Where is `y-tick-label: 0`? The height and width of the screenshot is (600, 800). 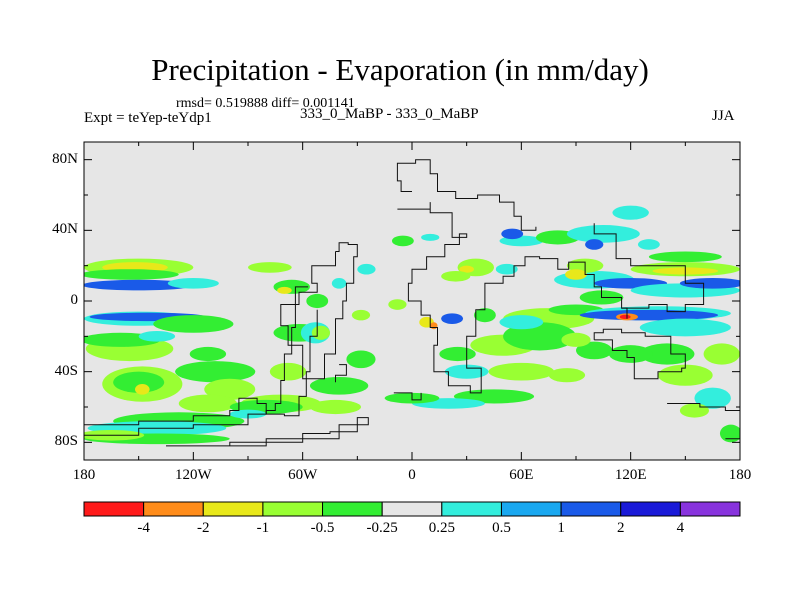 y-tick-label: 0 is located at coordinates (74, 300).